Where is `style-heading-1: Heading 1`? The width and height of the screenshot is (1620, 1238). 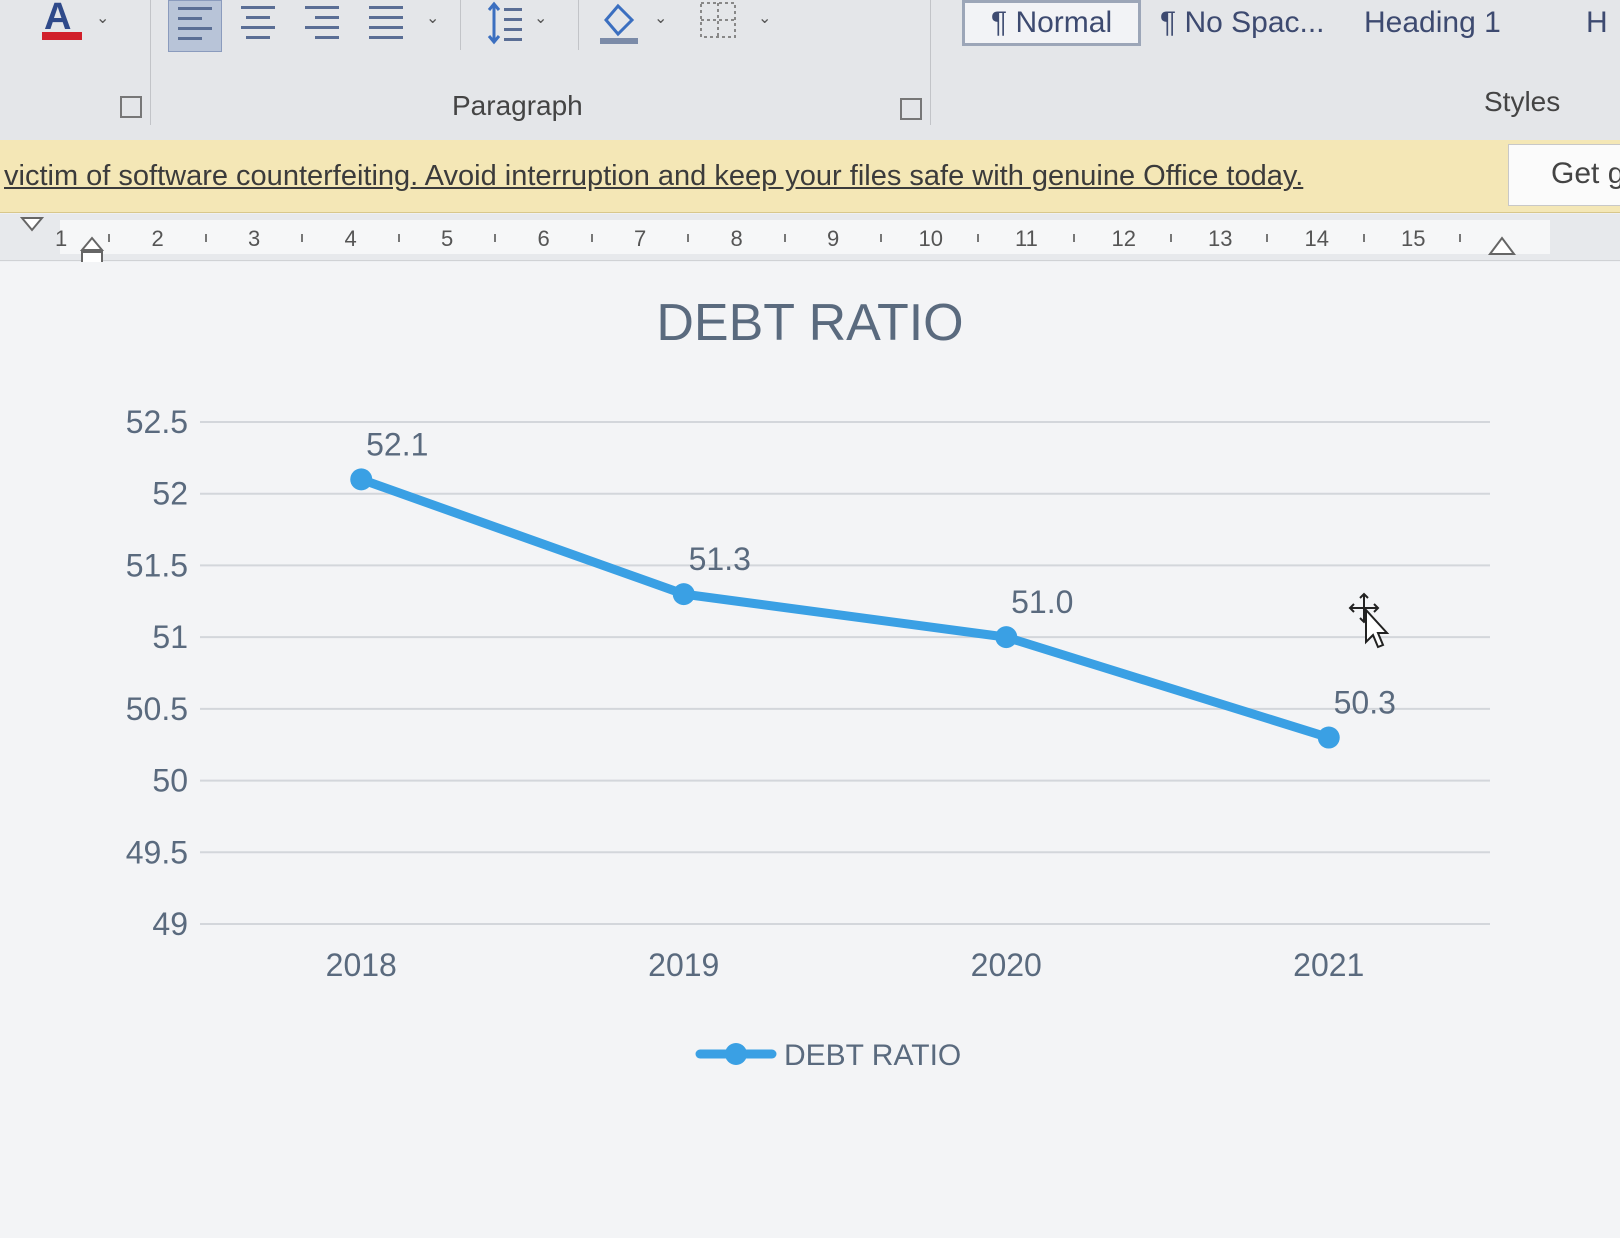
style-heading-1: Heading 1 is located at coordinates (1432, 22).